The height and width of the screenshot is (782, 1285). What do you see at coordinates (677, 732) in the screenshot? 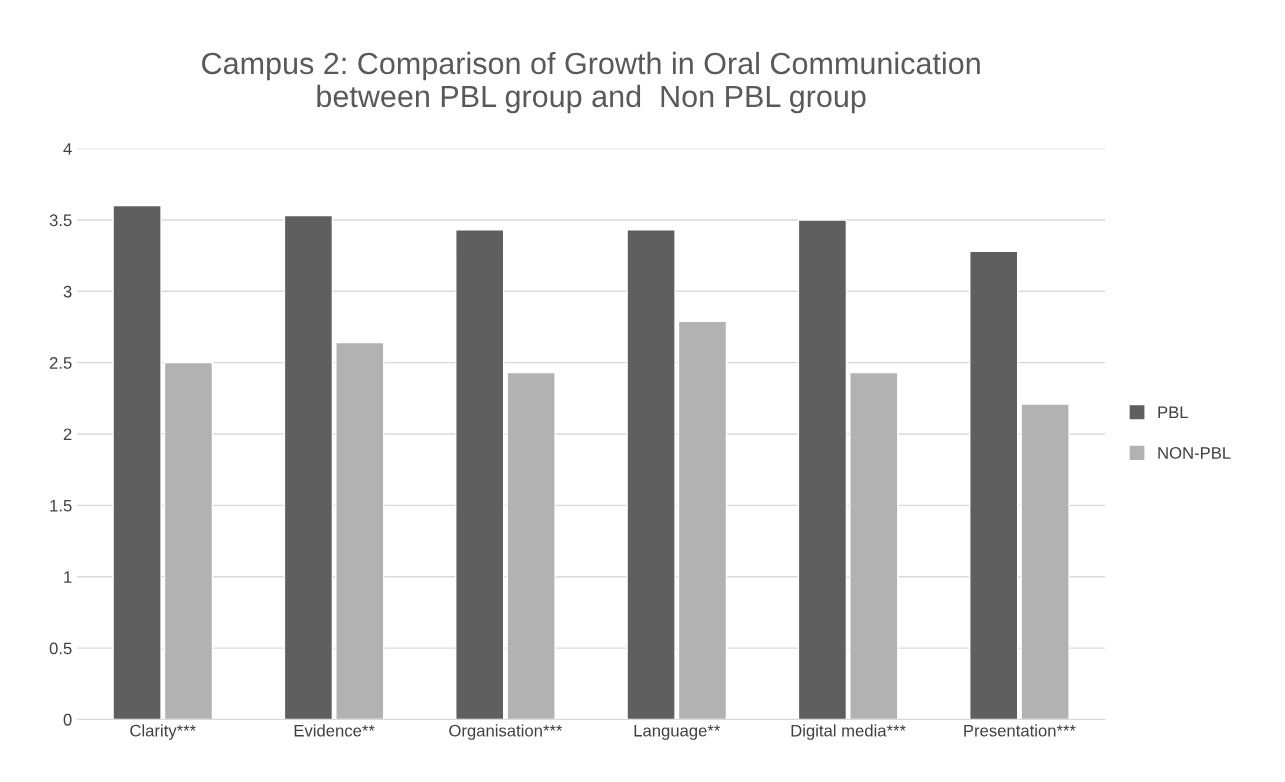
I see `x-tick-label: Language**` at bounding box center [677, 732].